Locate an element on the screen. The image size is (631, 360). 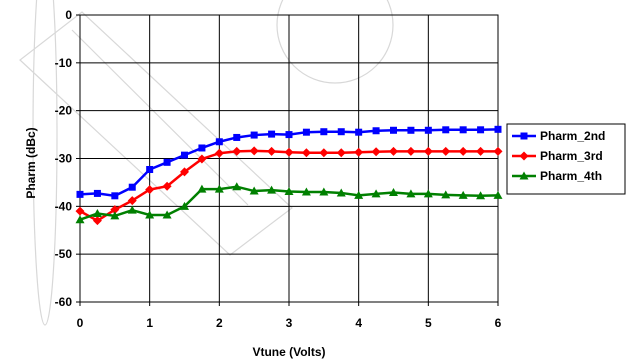
x-axis-title: Vtune (Volts) is located at coordinates (288, 352).